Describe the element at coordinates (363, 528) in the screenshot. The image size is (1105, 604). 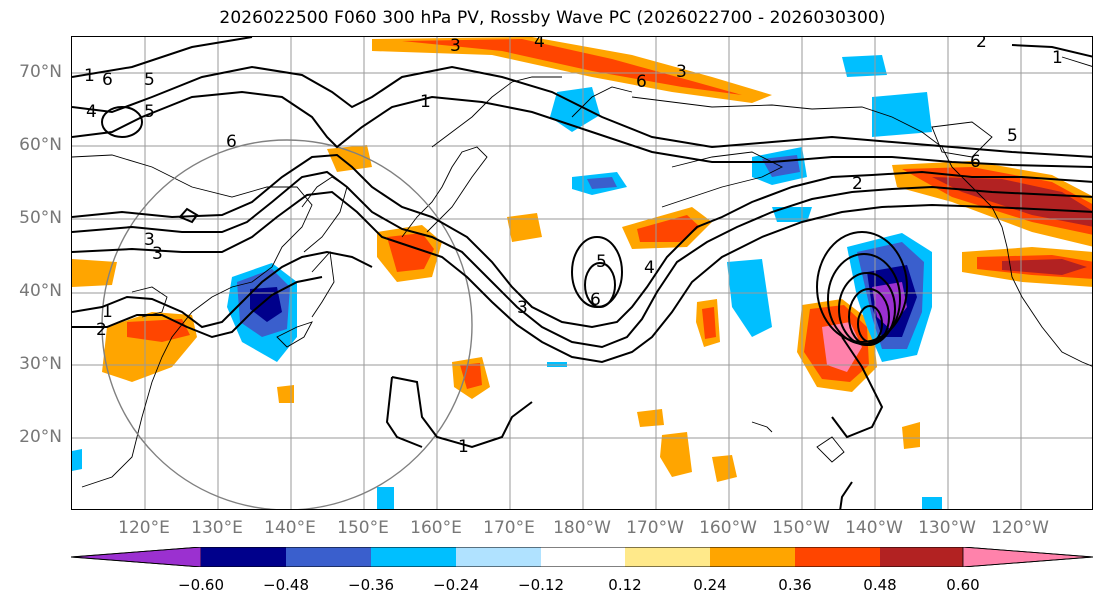
I see `lon-label: 150°E` at that location.